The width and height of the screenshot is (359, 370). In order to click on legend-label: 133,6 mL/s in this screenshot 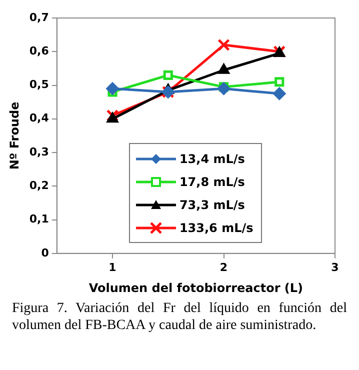, I will do `click(216, 227)`.